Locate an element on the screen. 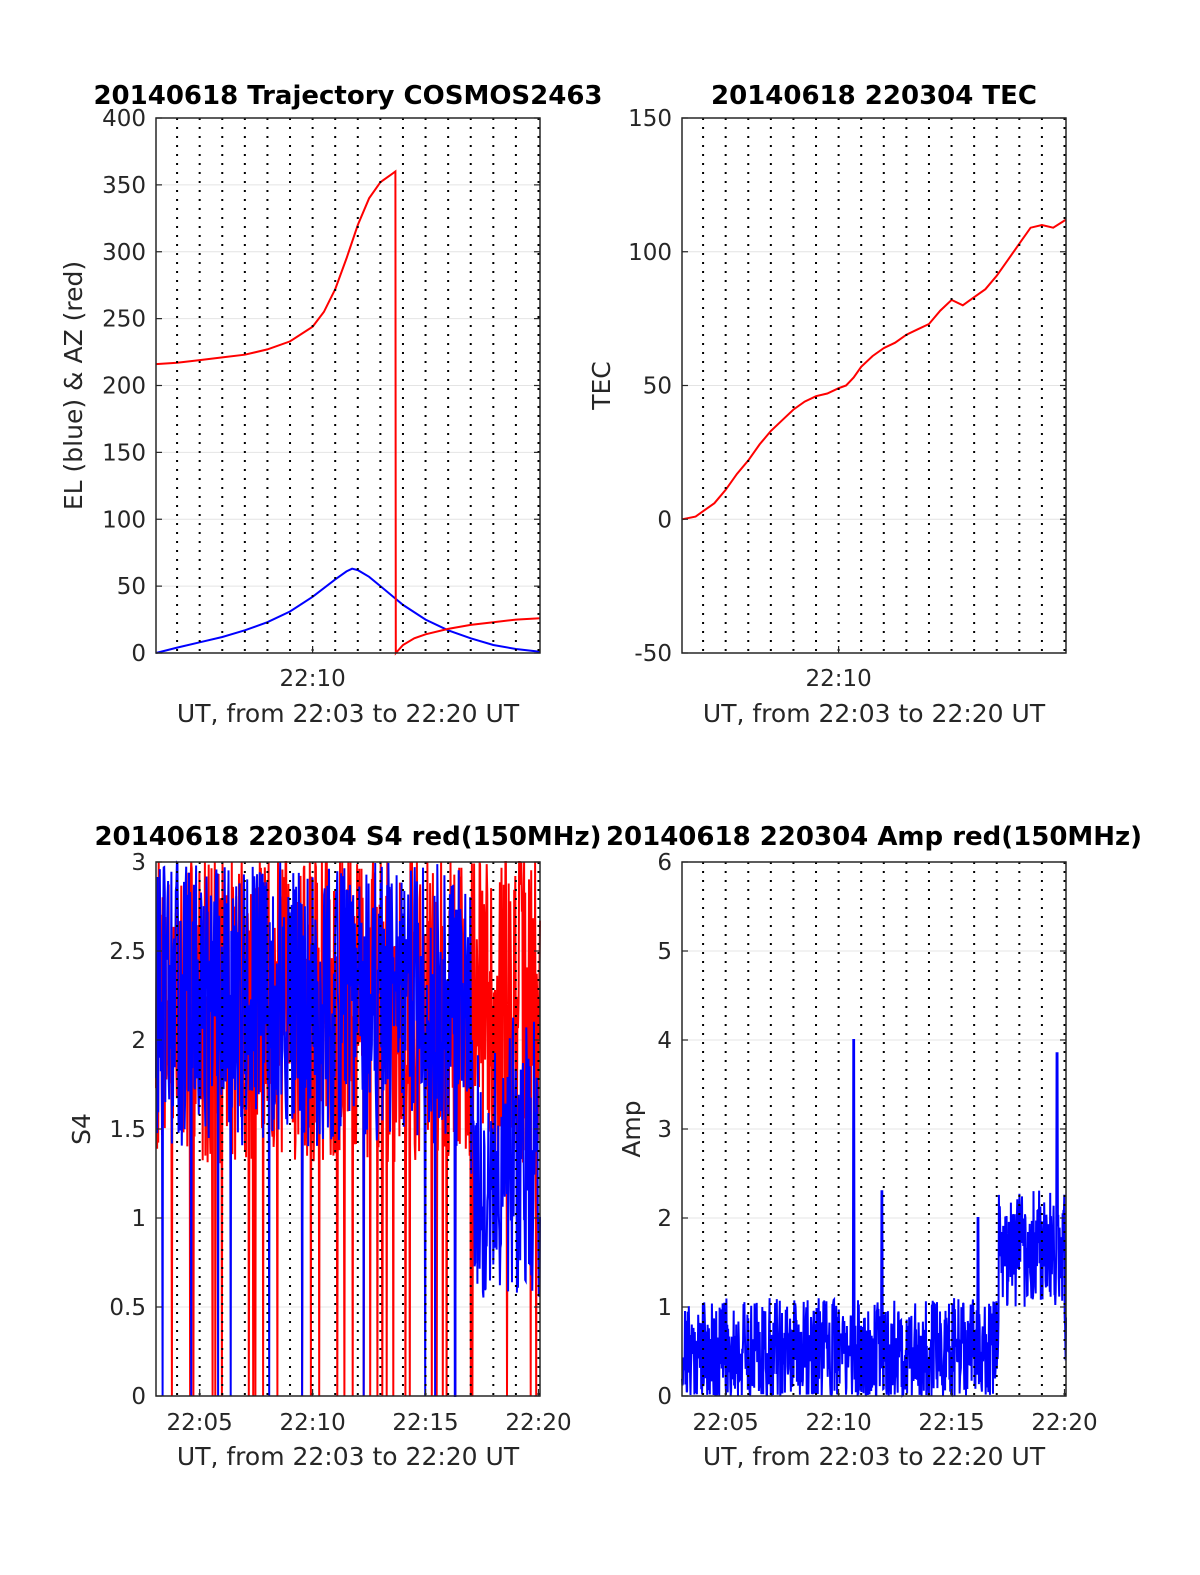  chart-title: 20140618 220304 Amp red(150MHz) is located at coordinates (874, 837).